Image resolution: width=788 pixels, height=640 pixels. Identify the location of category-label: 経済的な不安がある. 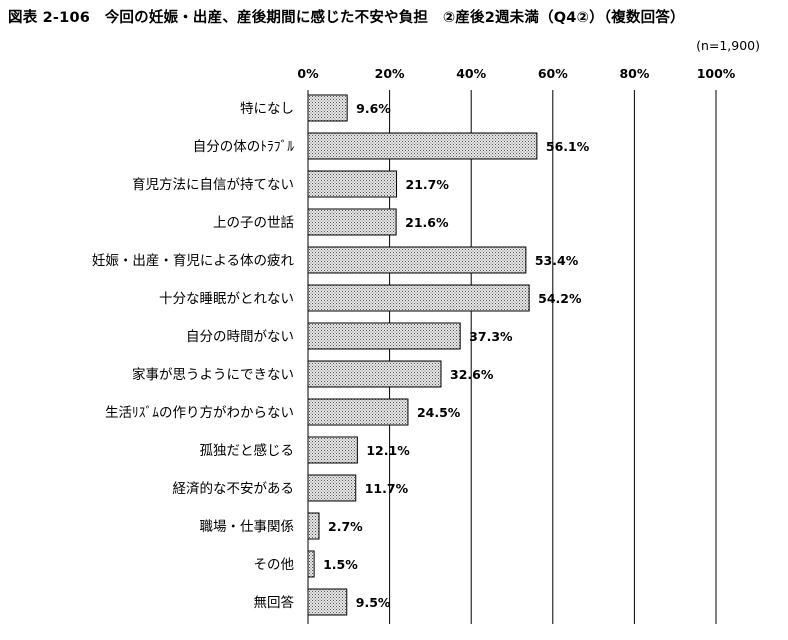
(234, 489).